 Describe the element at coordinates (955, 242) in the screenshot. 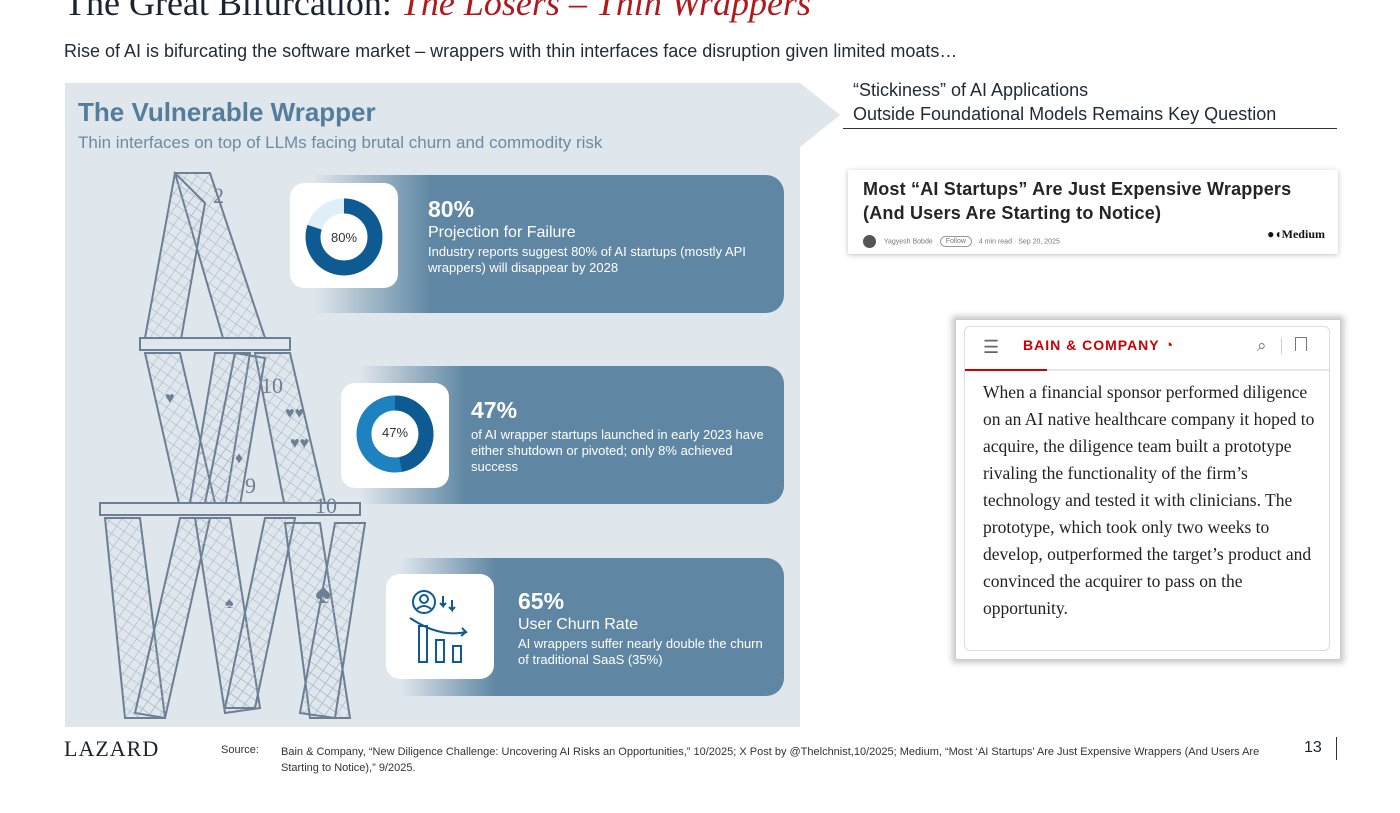

I see `follow-button: Follow` at that location.